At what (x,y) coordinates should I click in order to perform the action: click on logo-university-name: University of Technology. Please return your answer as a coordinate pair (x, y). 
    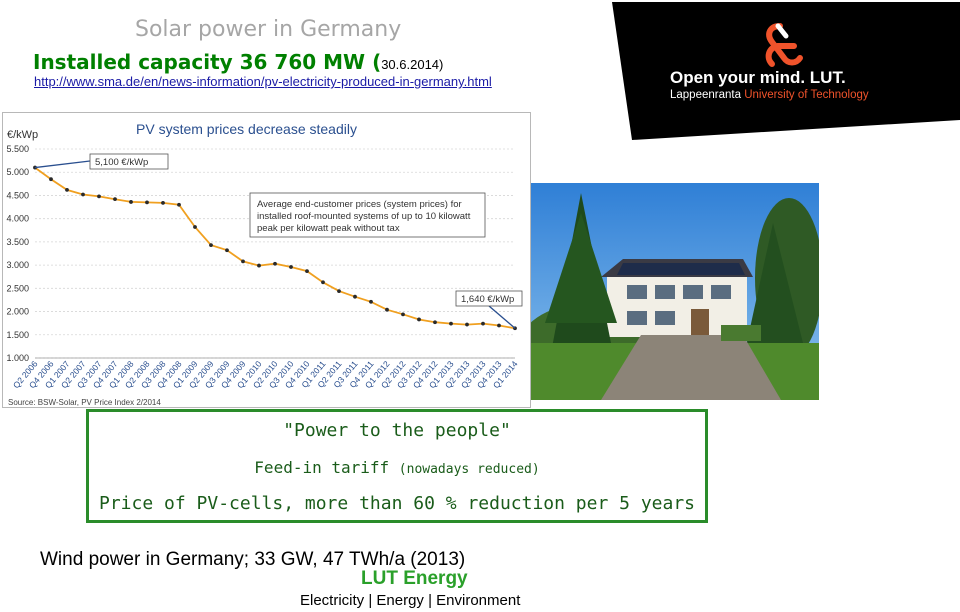
    Looking at the image, I should click on (806, 95).